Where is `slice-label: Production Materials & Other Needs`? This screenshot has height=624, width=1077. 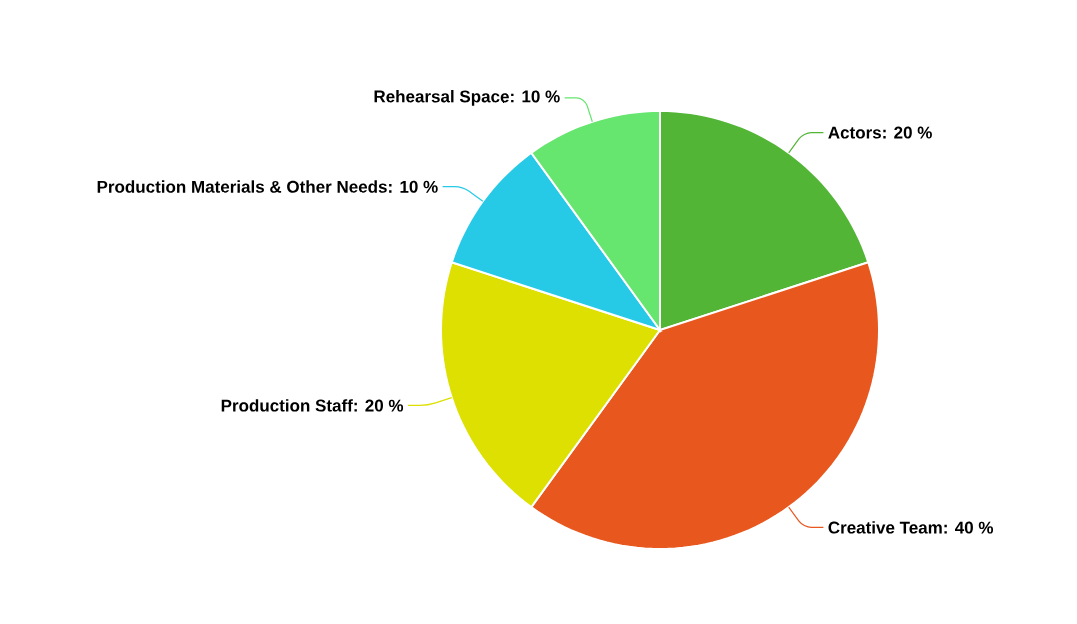
slice-label: Production Materials & Other Needs is located at coordinates (242, 186).